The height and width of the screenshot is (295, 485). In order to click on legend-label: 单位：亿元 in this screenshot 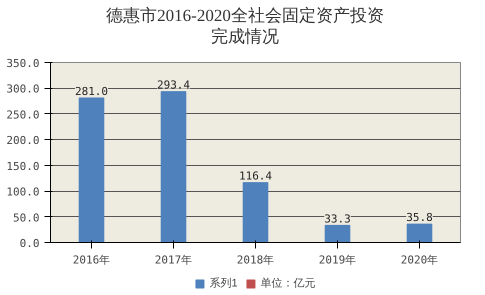, I will do `click(288, 283)`.